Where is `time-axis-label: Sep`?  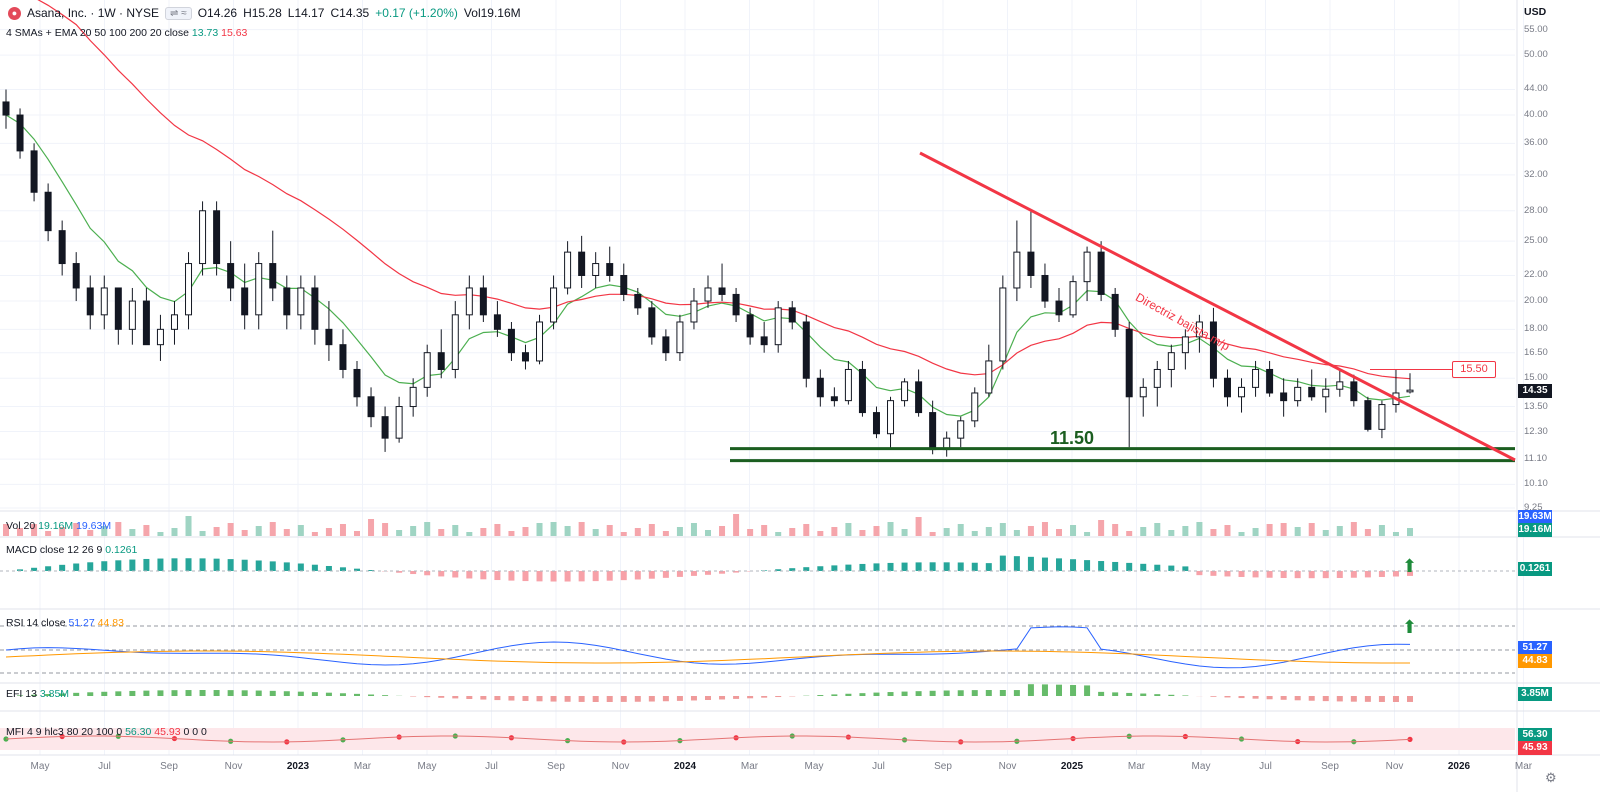
time-axis-label: Sep is located at coordinates (943, 766).